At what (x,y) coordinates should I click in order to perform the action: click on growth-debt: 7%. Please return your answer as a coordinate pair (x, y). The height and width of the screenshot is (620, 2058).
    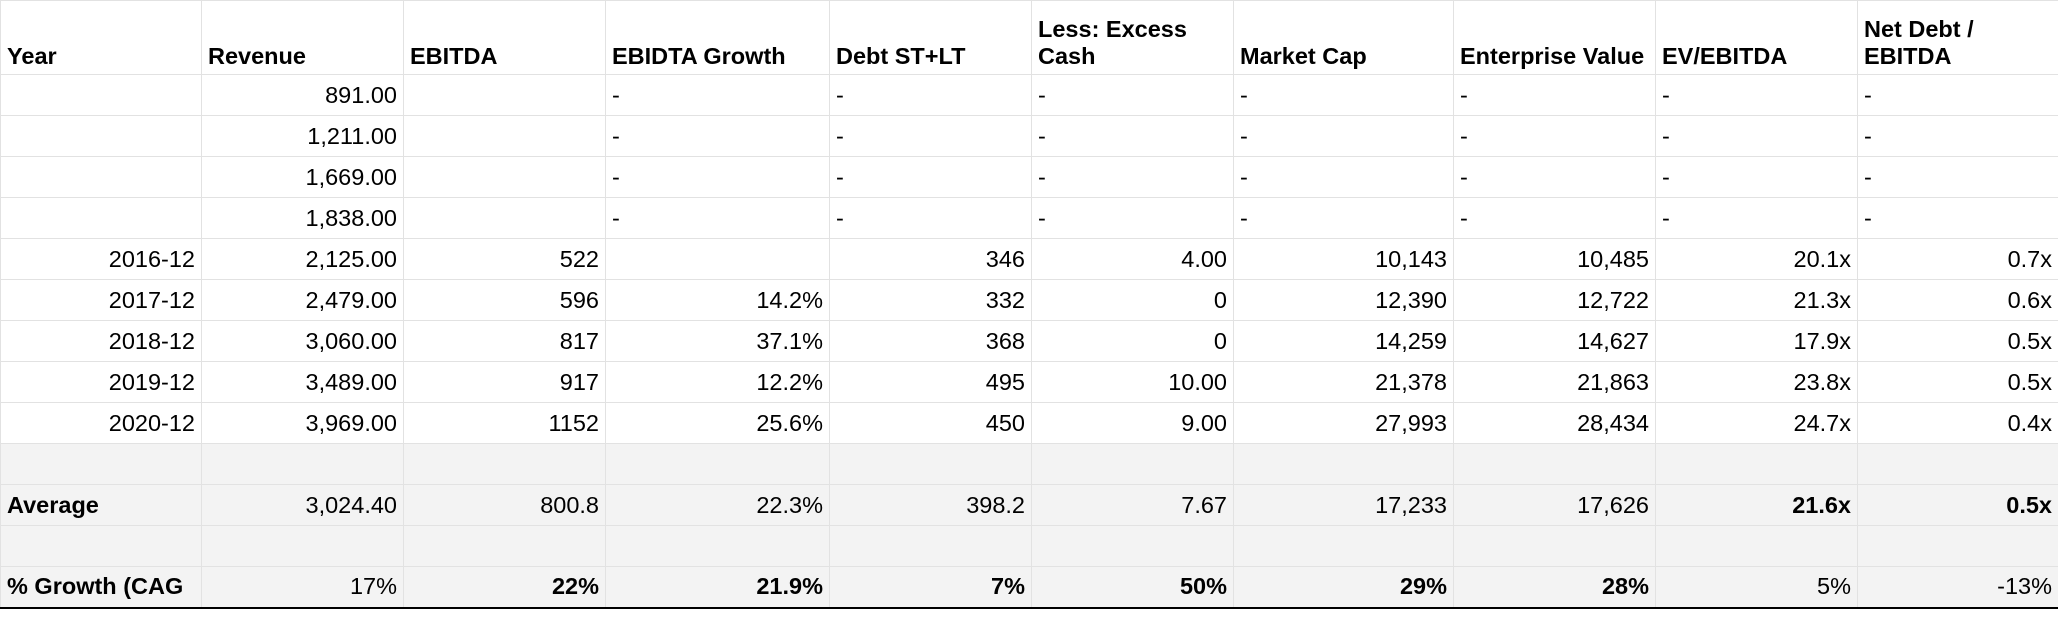
    Looking at the image, I should click on (930, 587).